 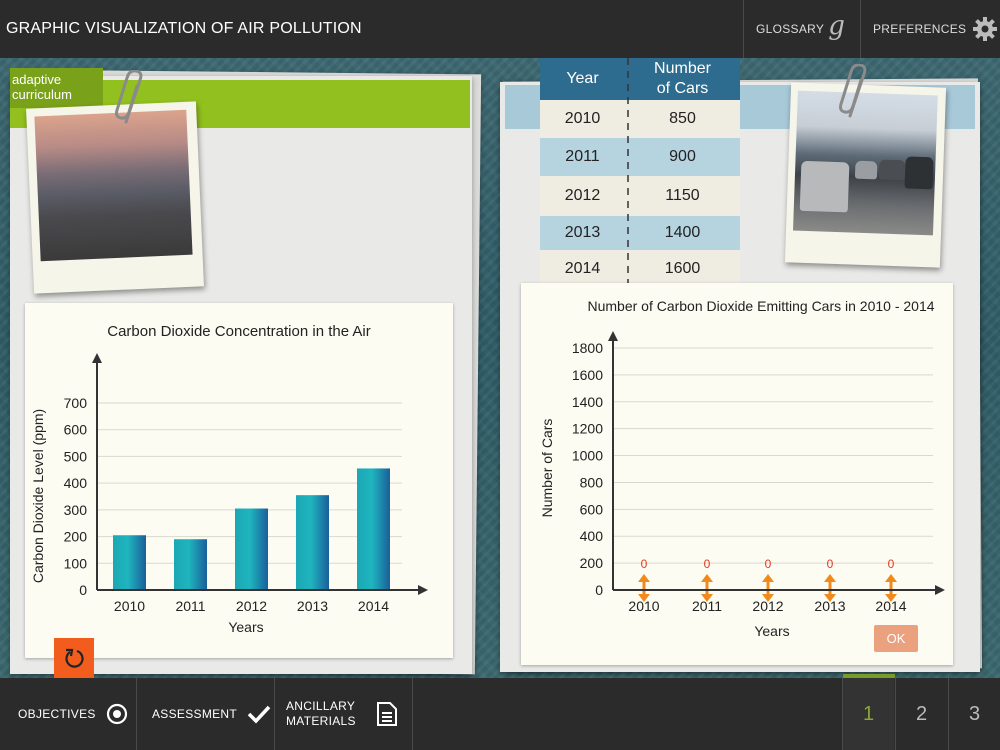 I want to click on header-year: Year, so click(x=582, y=78).